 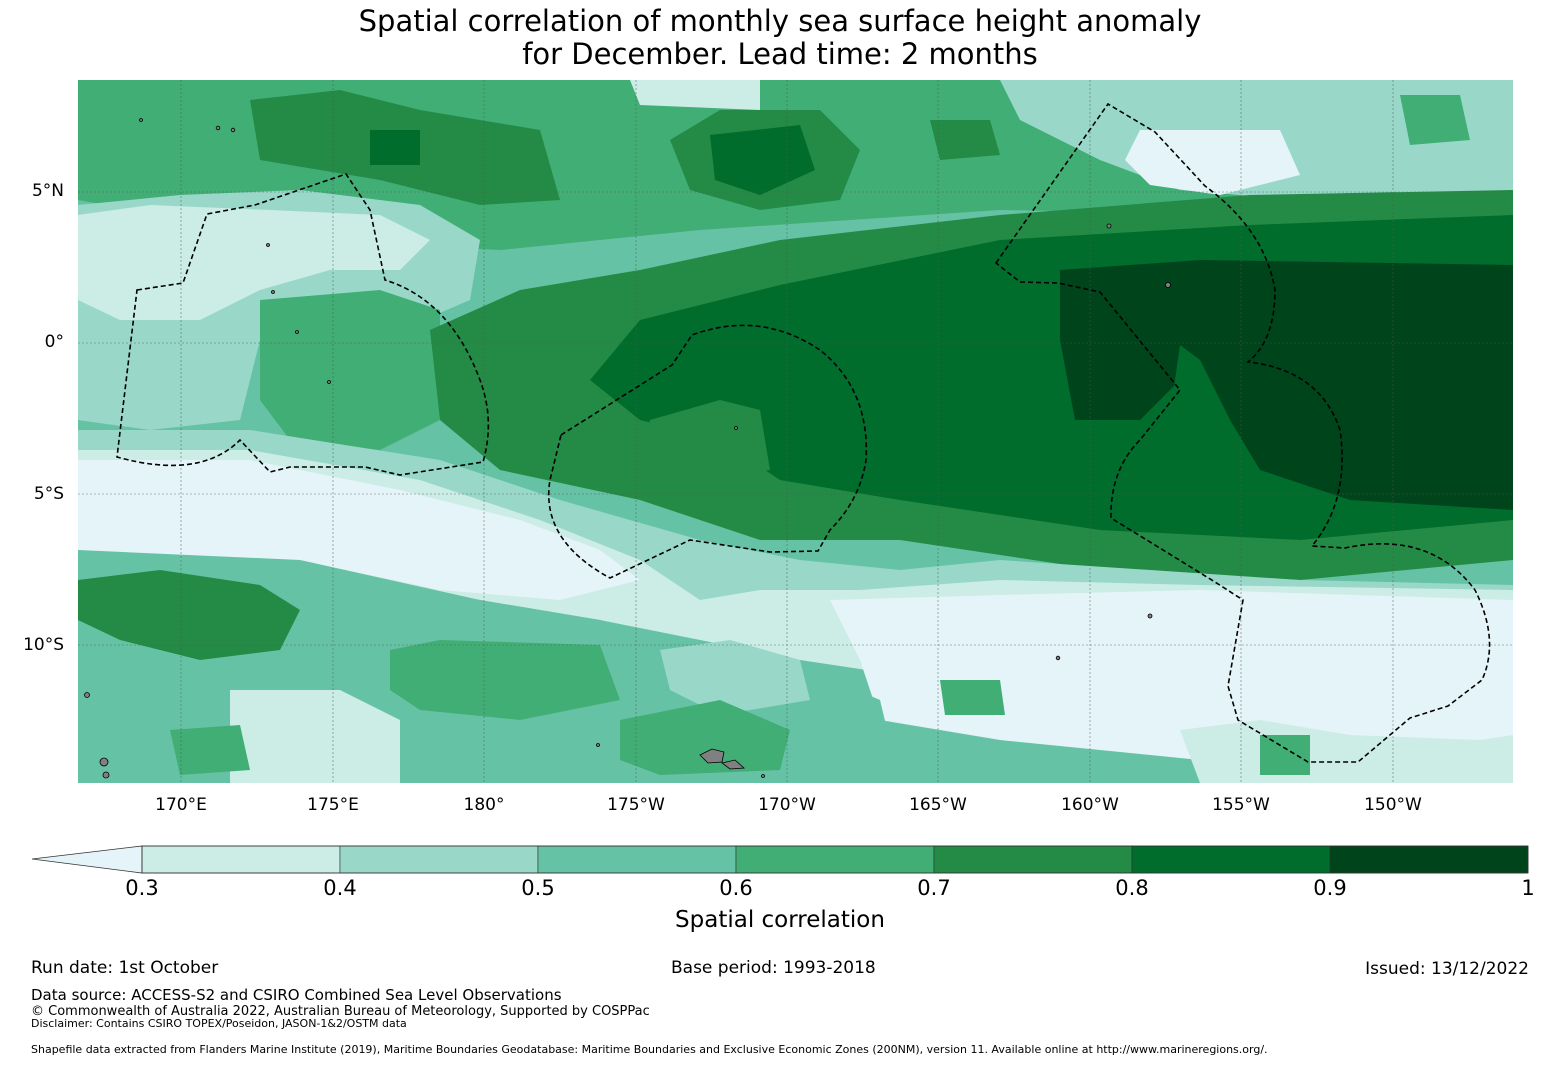 What do you see at coordinates (1286, 385) in the screenshot?
I see `field-region-east-darkest` at bounding box center [1286, 385].